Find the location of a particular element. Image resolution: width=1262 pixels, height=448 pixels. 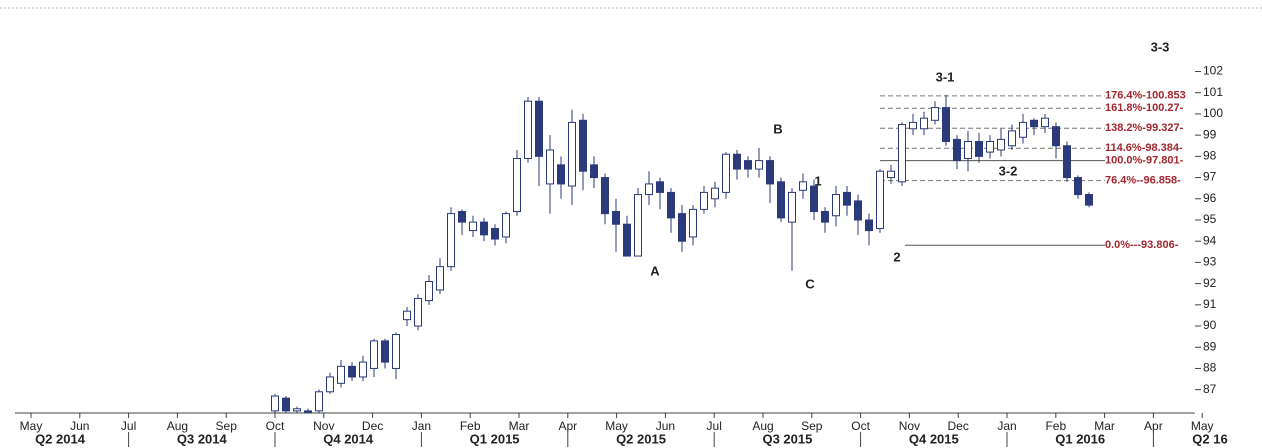

y-tick-label: 101 is located at coordinates (1213, 92).